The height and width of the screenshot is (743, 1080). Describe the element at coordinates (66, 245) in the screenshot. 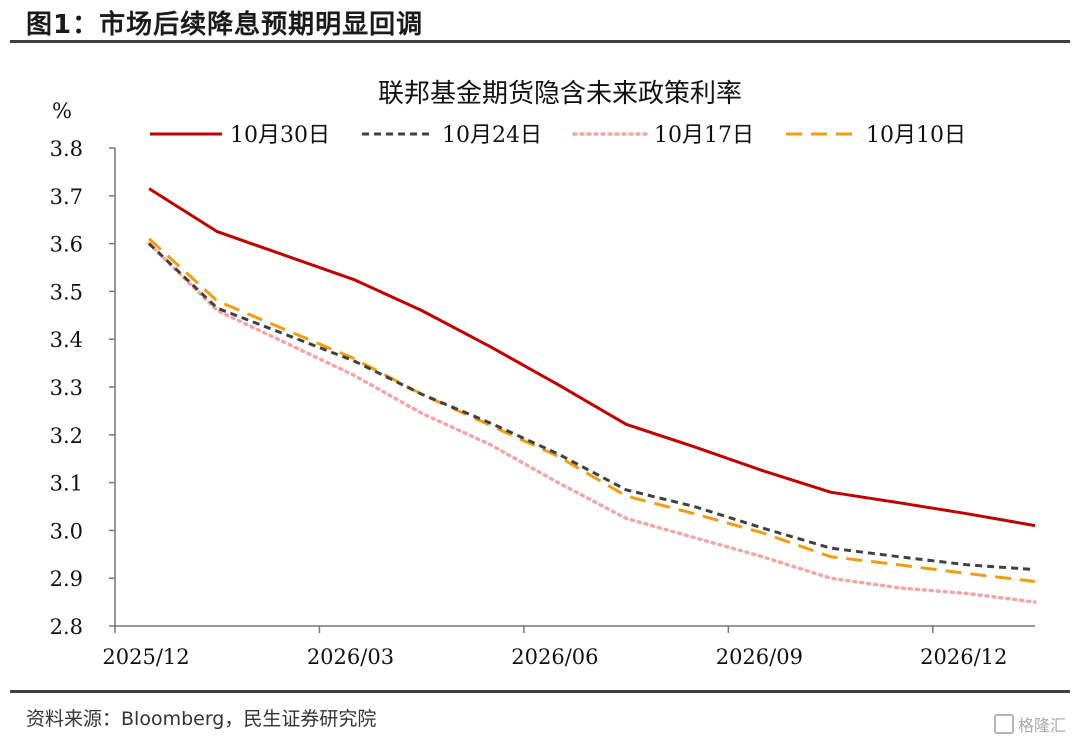

I see `y-tick-label: 3.6` at that location.